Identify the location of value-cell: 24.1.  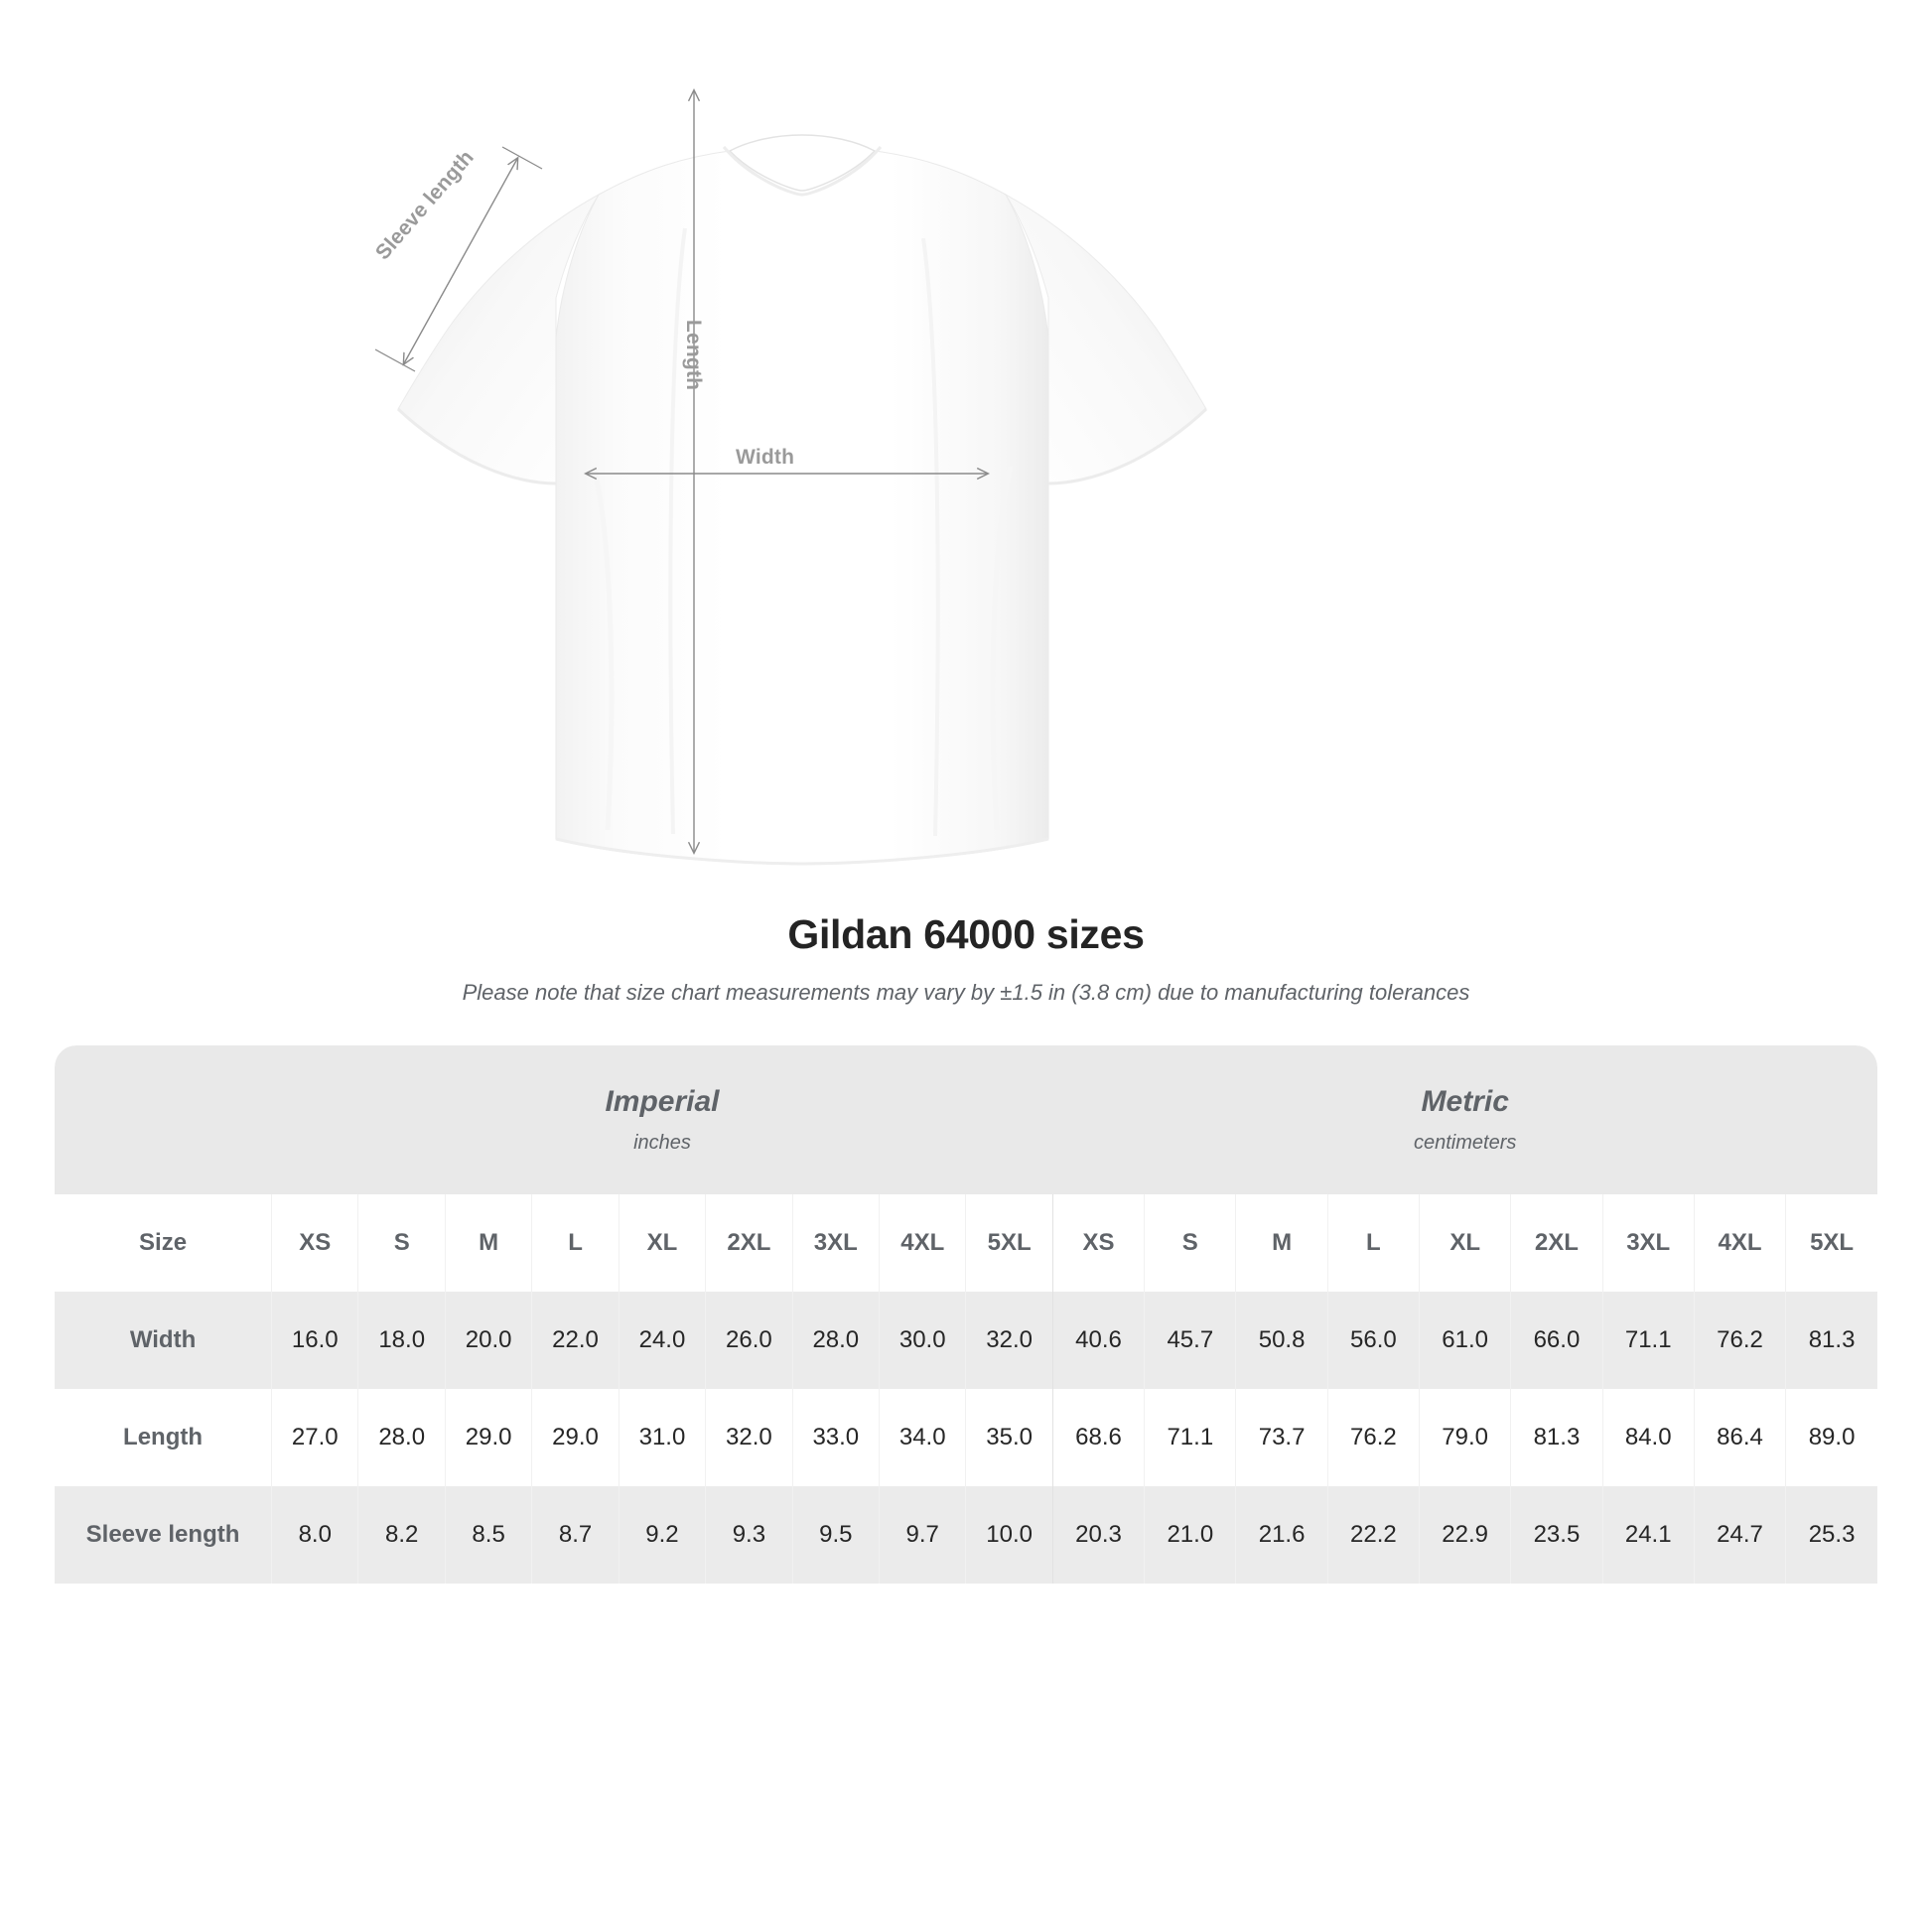
(1648, 1535).